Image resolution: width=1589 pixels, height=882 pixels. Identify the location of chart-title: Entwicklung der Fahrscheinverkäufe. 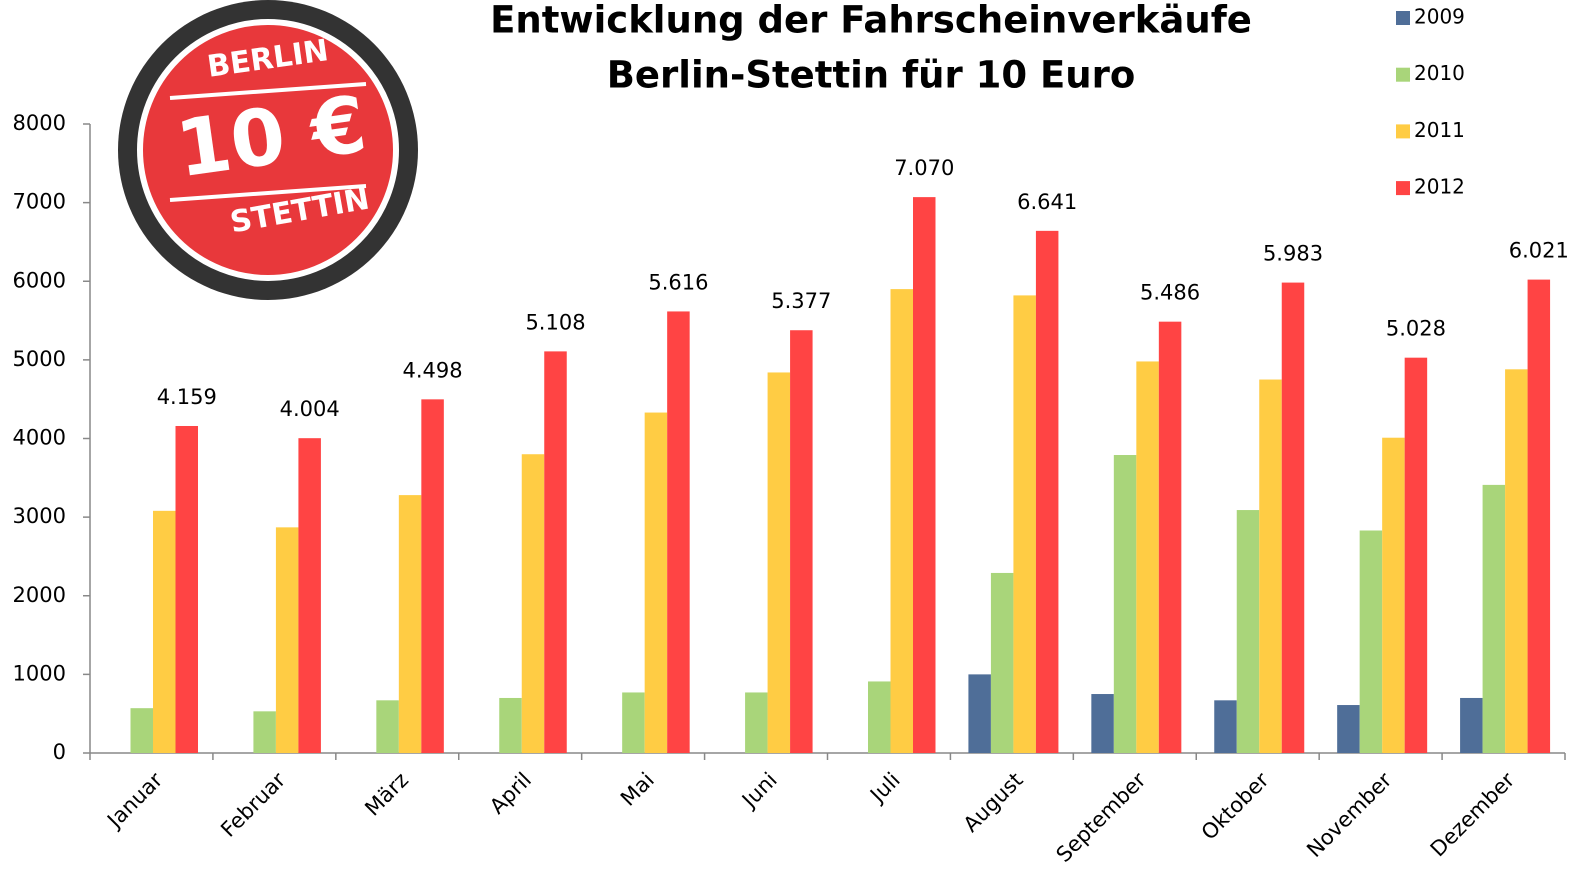
(871, 21).